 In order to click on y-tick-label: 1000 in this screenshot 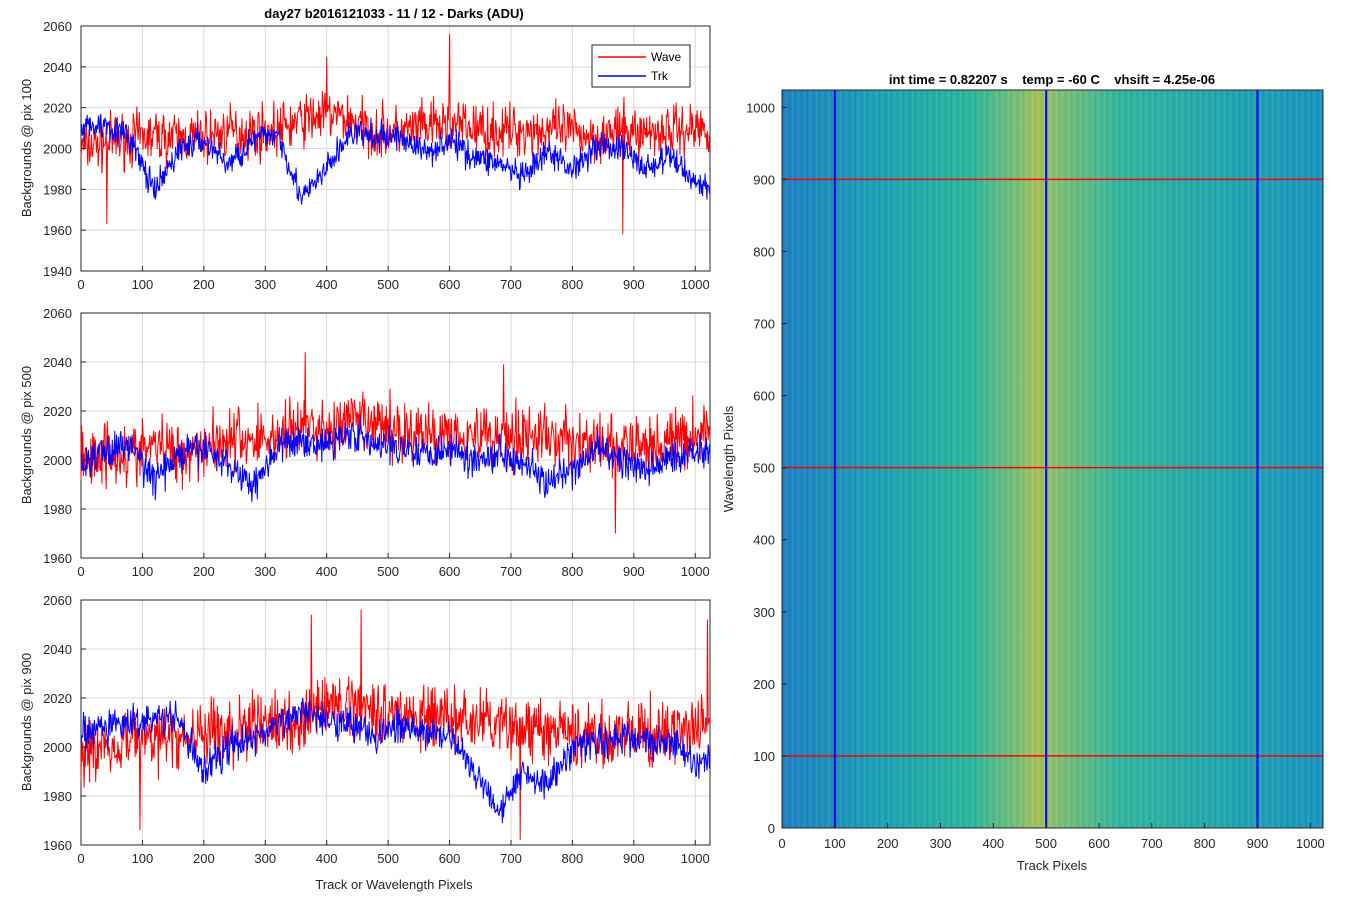, I will do `click(760, 107)`.